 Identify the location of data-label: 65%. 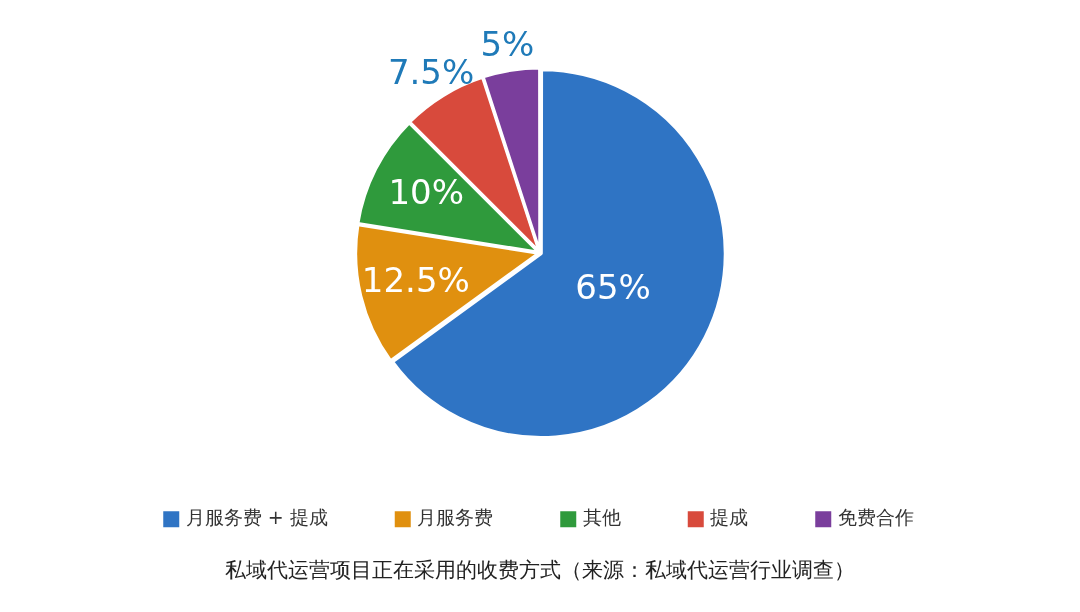
(613, 286).